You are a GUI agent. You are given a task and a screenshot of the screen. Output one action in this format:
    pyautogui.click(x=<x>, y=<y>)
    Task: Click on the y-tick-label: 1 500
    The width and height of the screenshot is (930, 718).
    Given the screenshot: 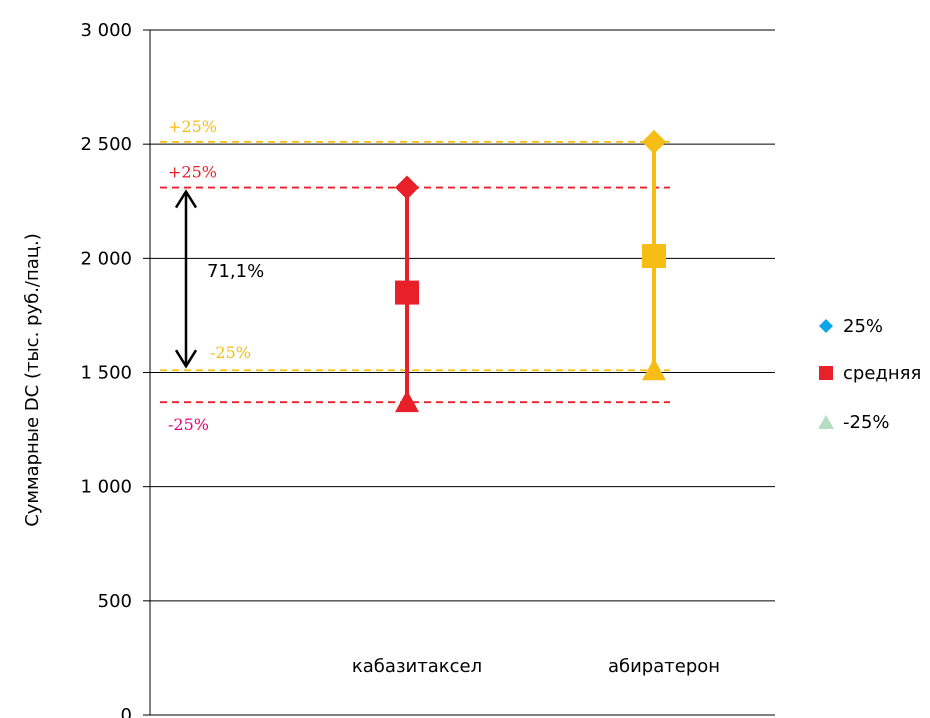 What is the action you would take?
    pyautogui.click(x=106, y=373)
    